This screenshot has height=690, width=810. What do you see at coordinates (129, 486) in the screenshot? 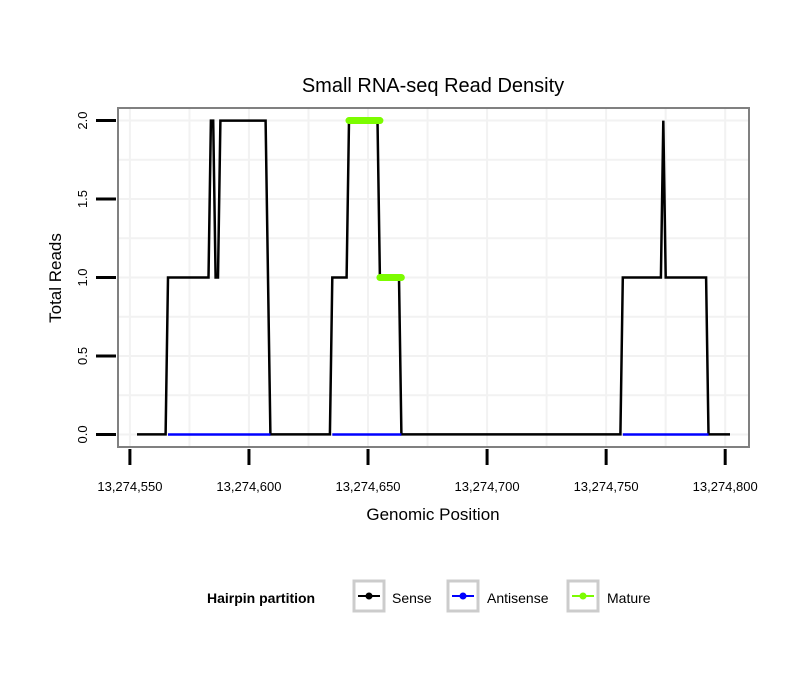
I see `x-tick-label: 13,274,550` at bounding box center [129, 486].